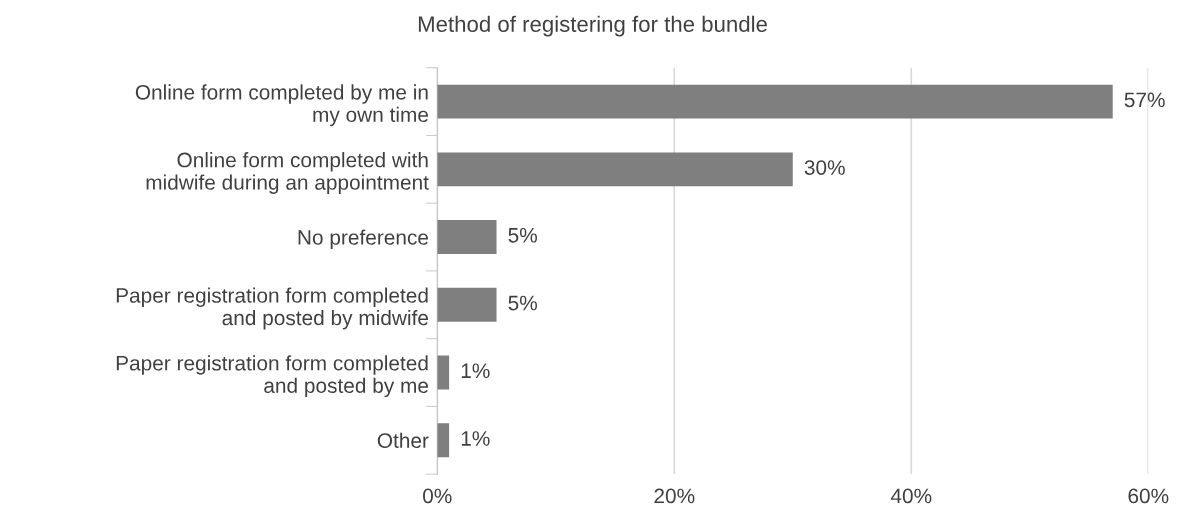  What do you see at coordinates (403, 440) in the screenshot?
I see `y-tick-label: Other` at bounding box center [403, 440].